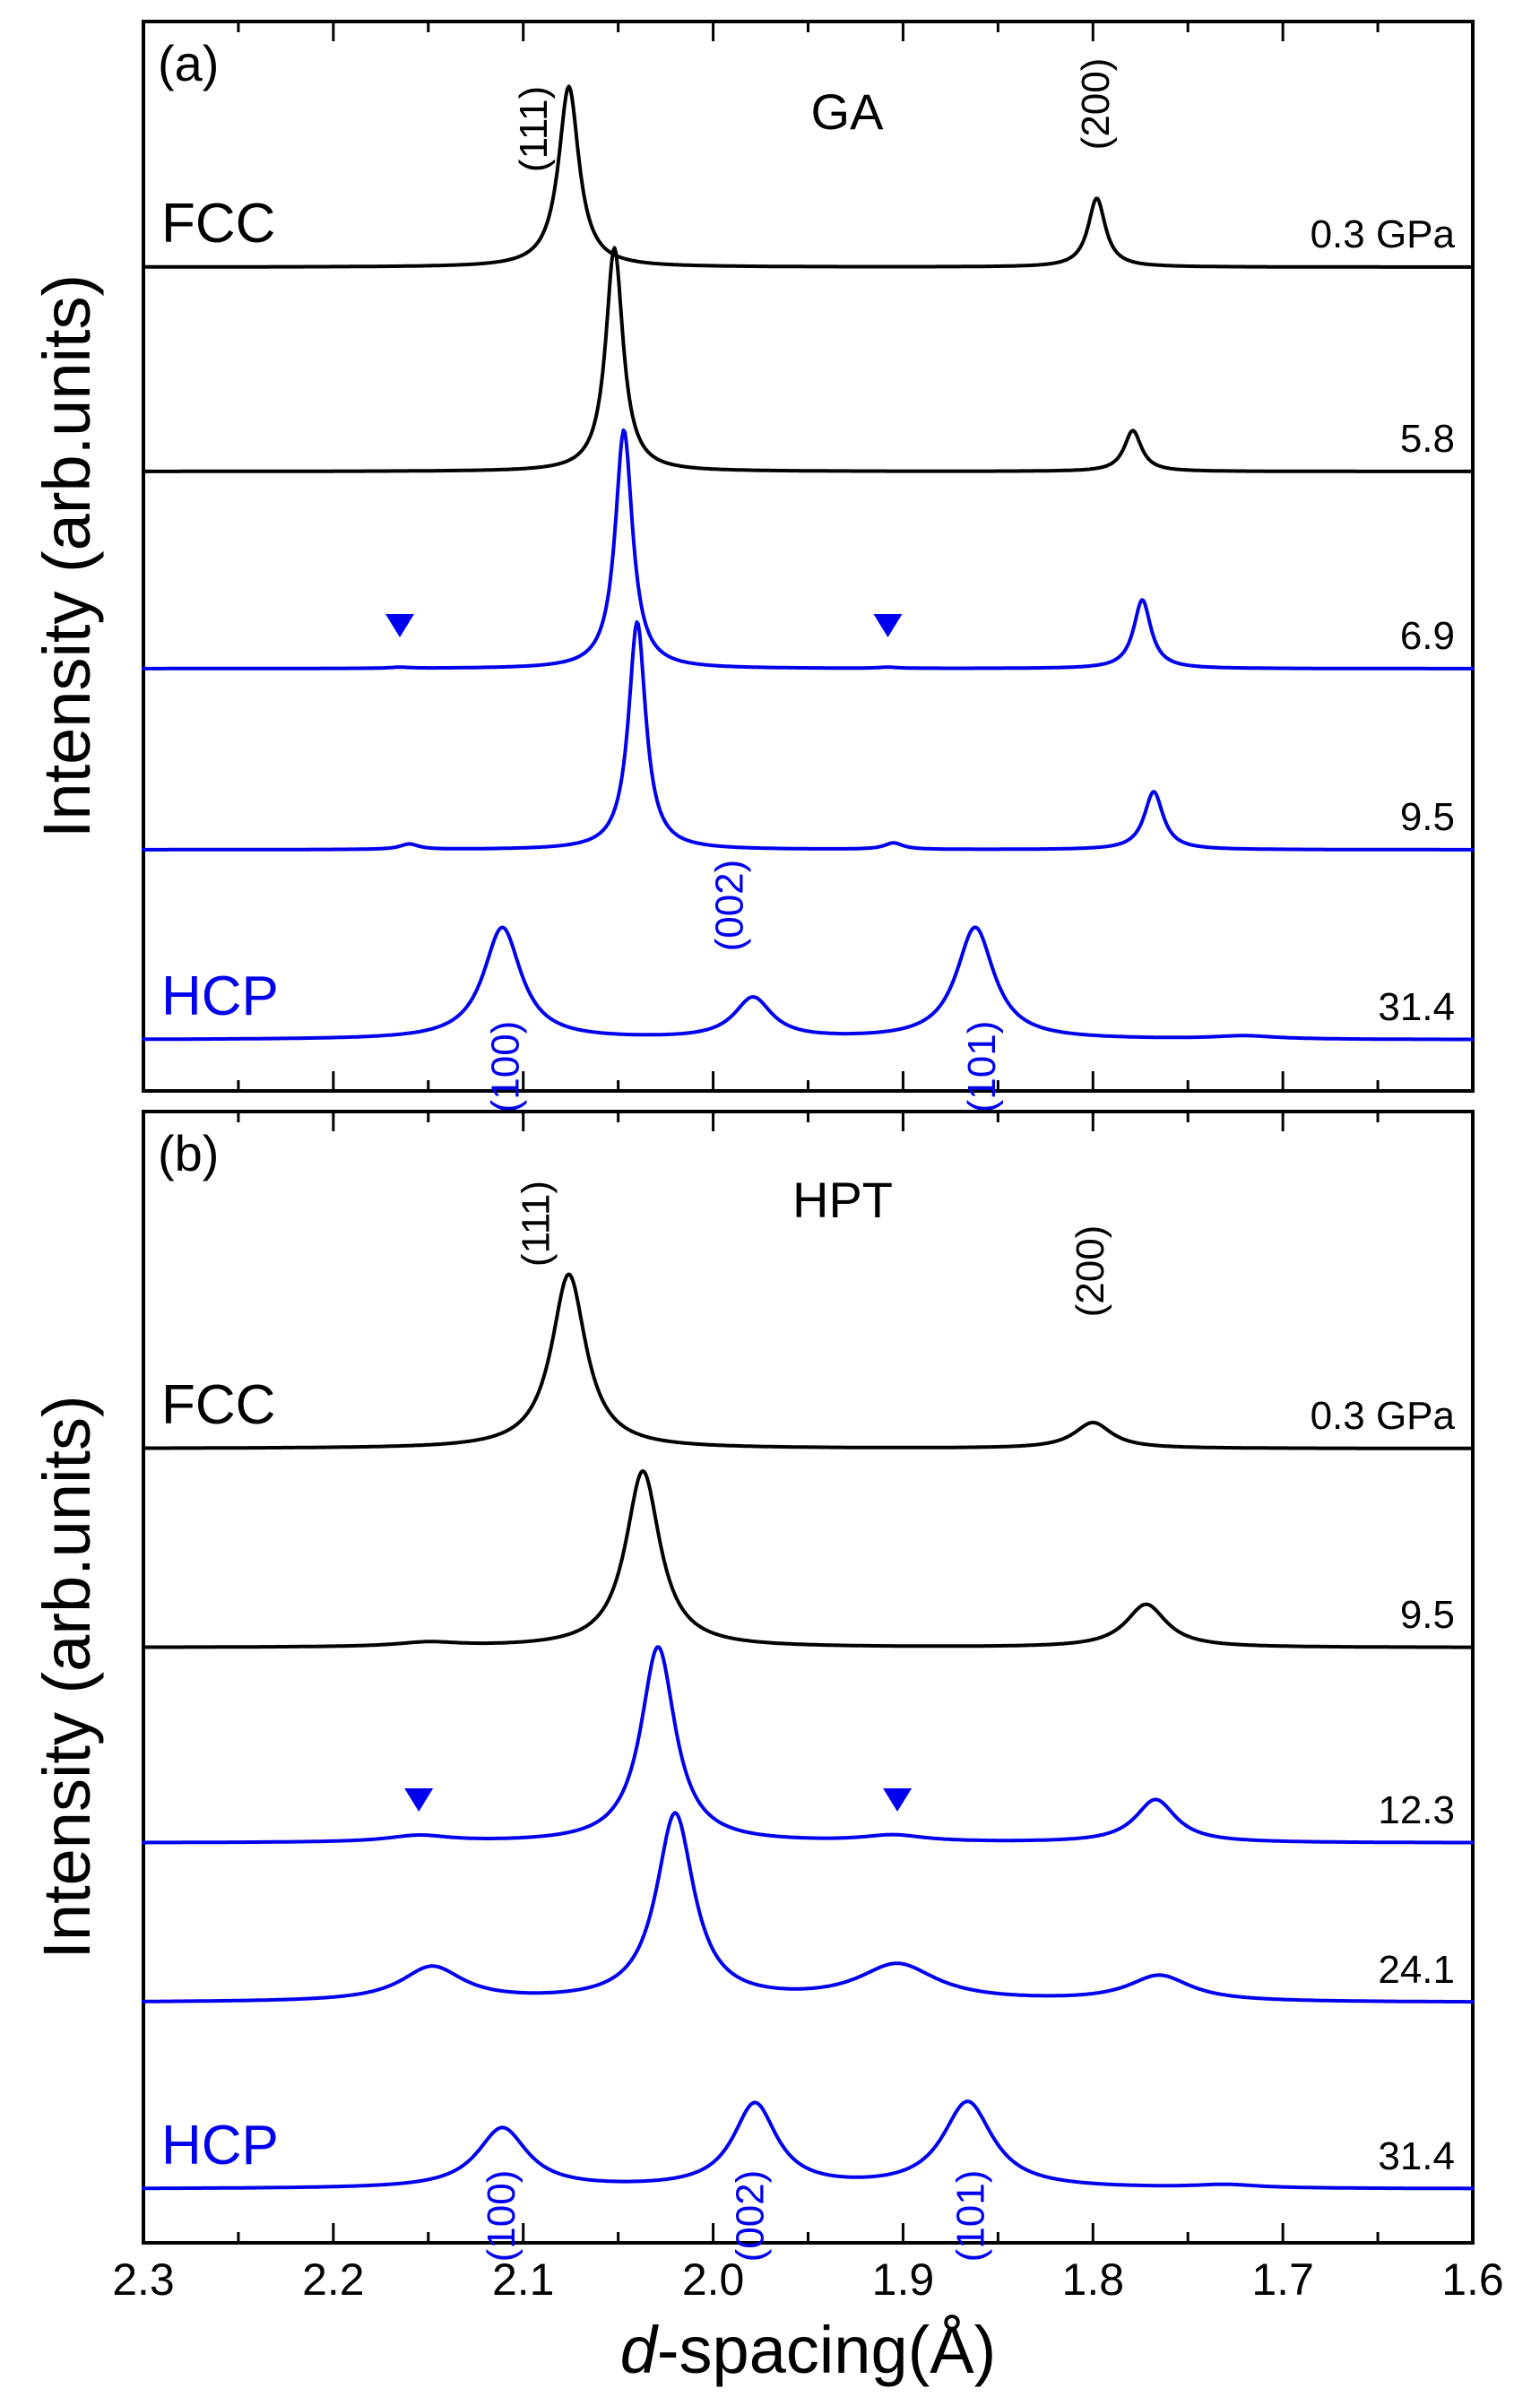  Describe the element at coordinates (143, 2279) in the screenshot. I see `x-tick-label: 2.3` at that location.